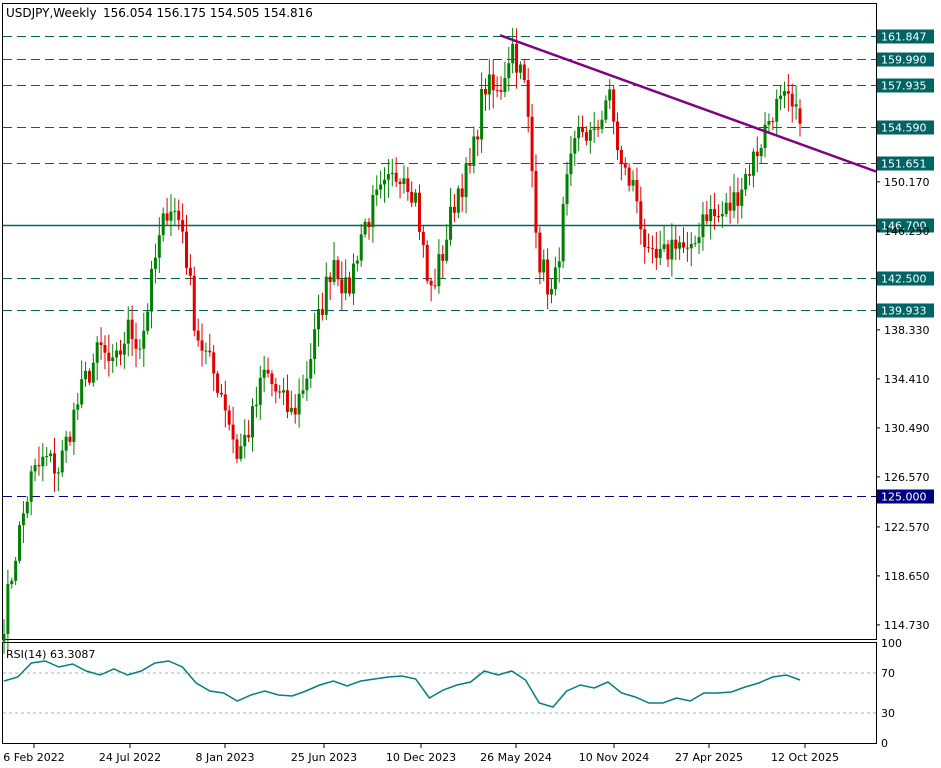  I want to click on rsi-panel-frame, so click(439, 693).